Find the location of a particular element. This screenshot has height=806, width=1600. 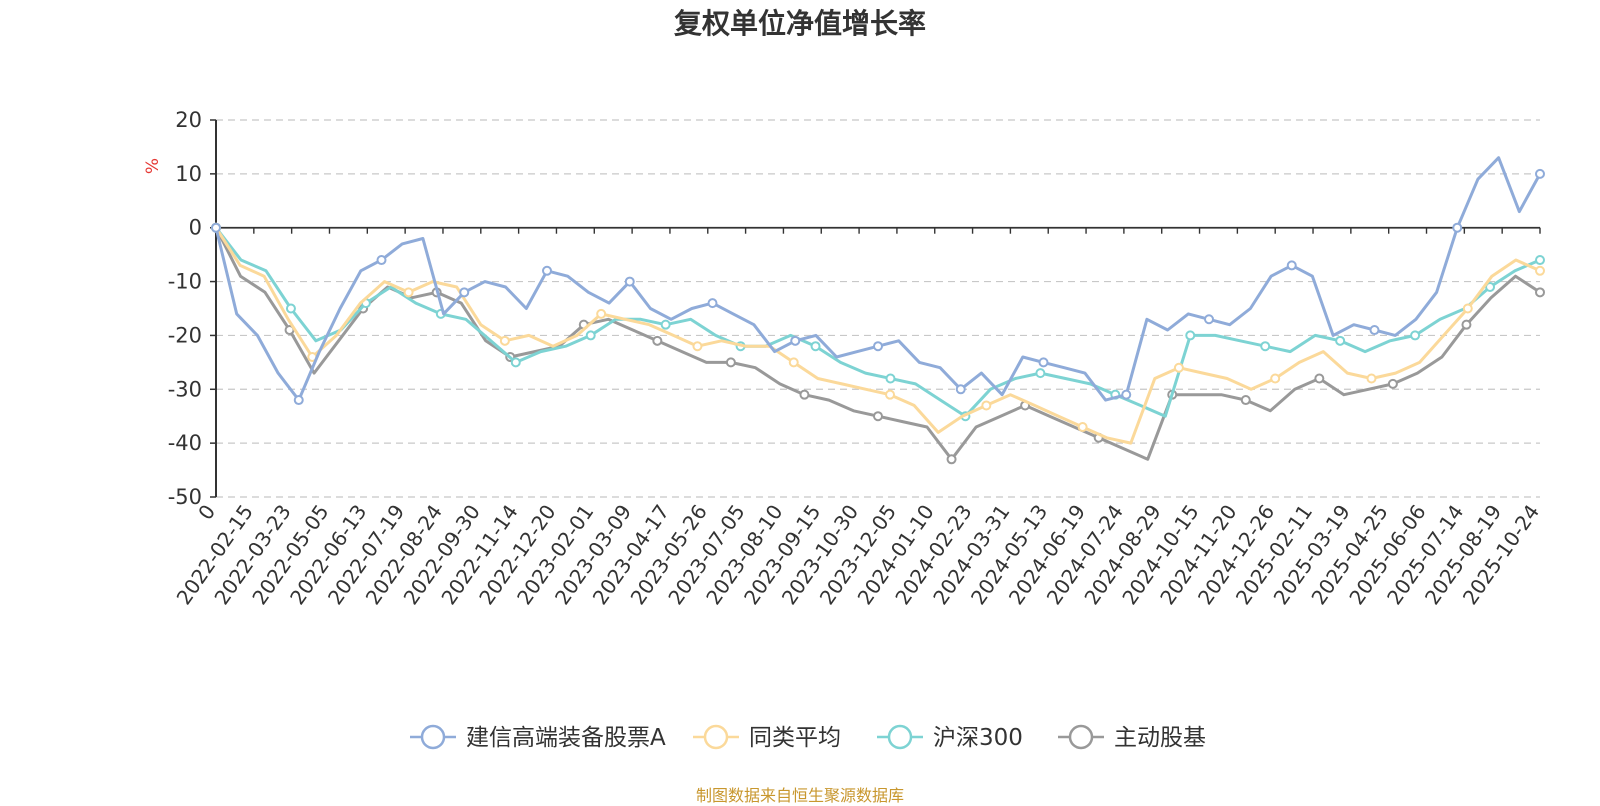

y-tick-label: -20 is located at coordinates (185, 335).